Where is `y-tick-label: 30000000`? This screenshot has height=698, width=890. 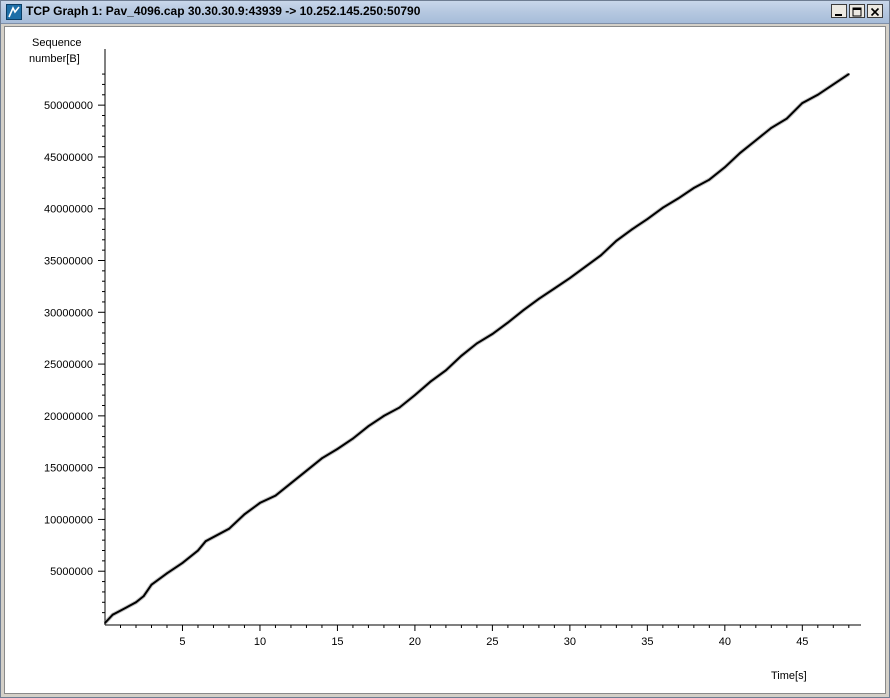
y-tick-label: 30000000 is located at coordinates (68, 313).